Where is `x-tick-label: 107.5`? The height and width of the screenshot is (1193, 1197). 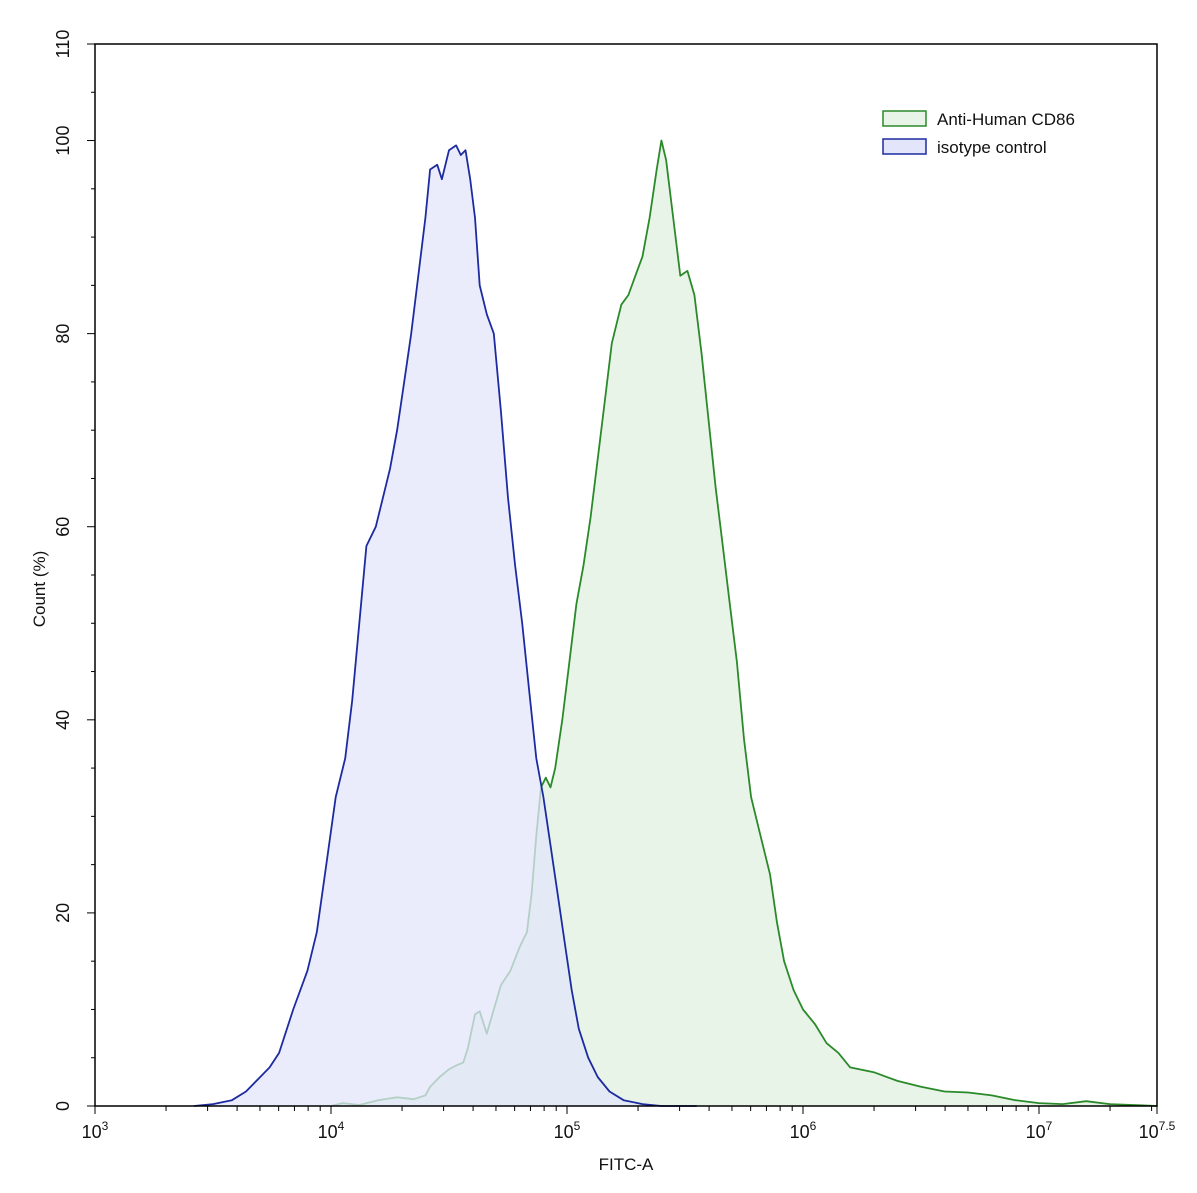 x-tick-label: 107.5 is located at coordinates (1157, 1130).